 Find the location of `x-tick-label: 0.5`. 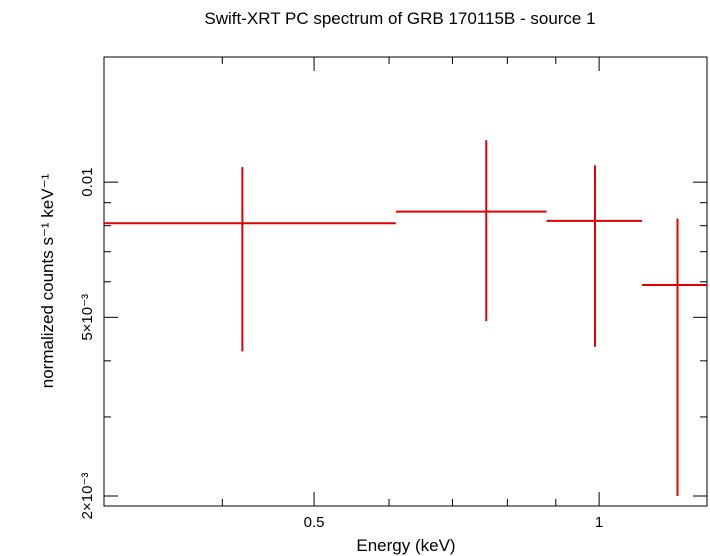

x-tick-label: 0.5 is located at coordinates (314, 522).